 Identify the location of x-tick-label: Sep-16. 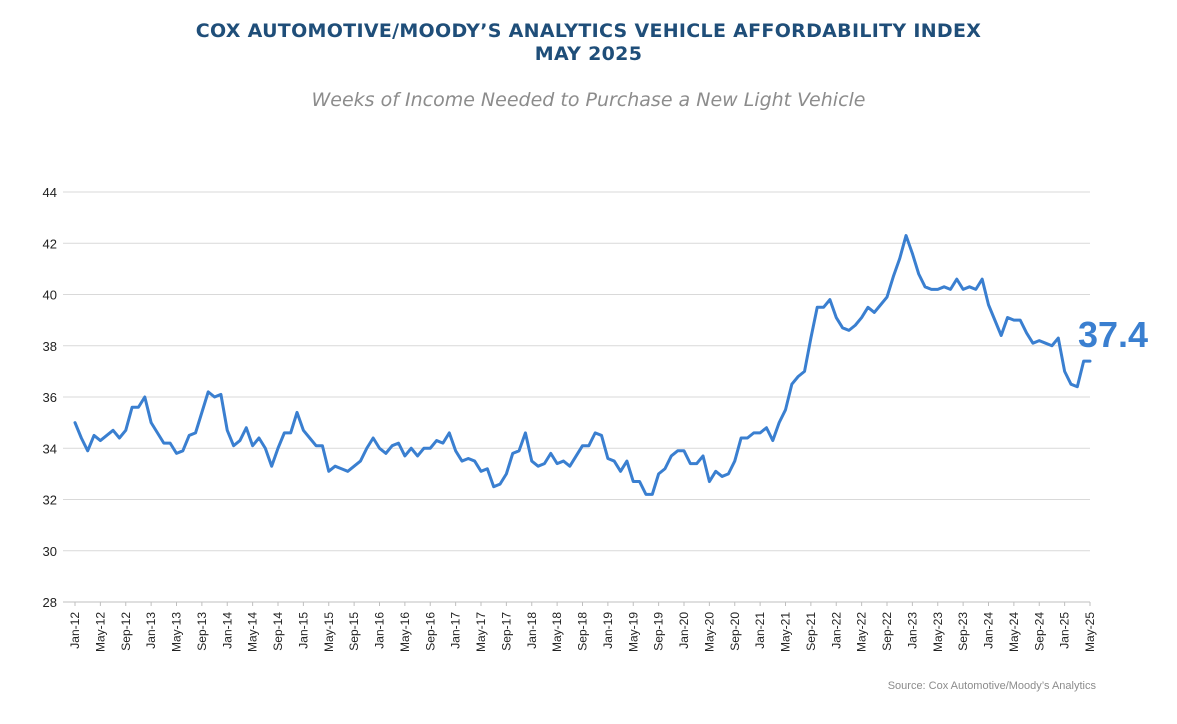
(430, 631).